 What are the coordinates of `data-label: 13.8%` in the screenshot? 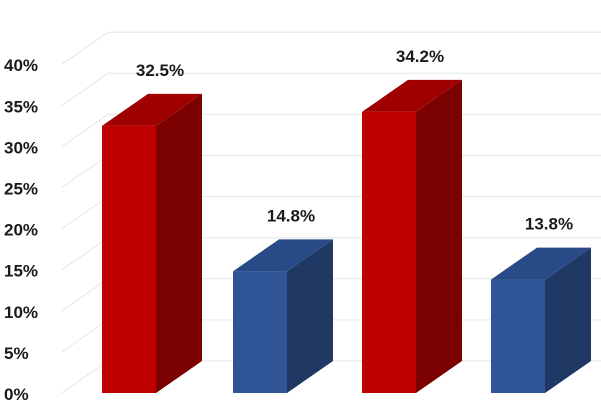 It's located at (549, 224).